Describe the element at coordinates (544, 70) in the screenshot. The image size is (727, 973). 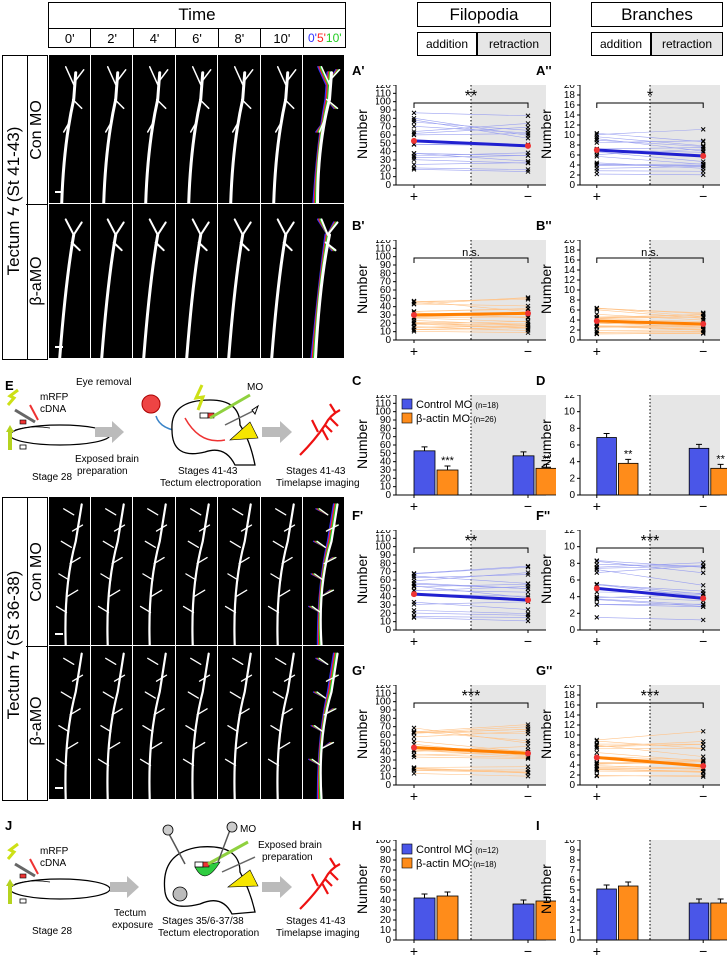
I see `label-A2: A''` at that location.